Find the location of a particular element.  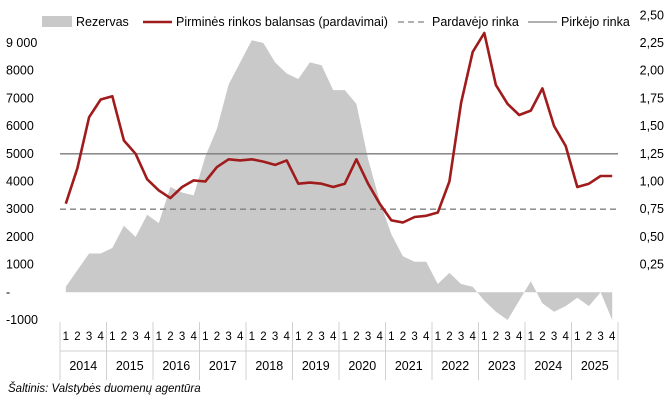

left-tick-label: -1000 is located at coordinates (22, 320).